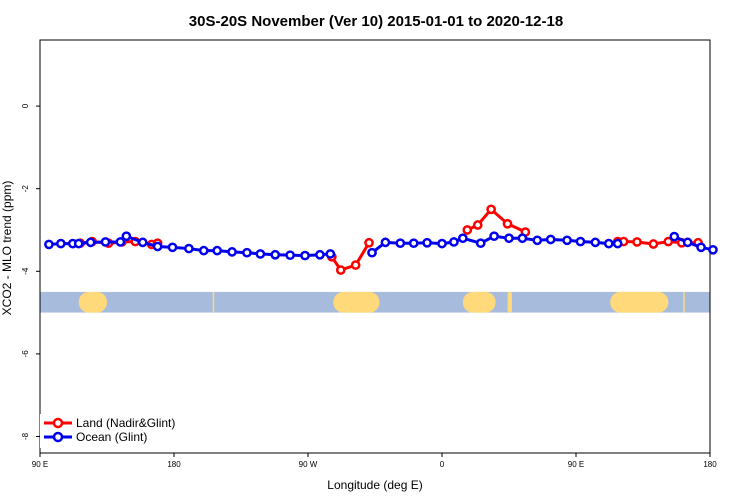 The image size is (750, 500). Describe the element at coordinates (25, 105) in the screenshot. I see `y-tick-label: 0` at that location.